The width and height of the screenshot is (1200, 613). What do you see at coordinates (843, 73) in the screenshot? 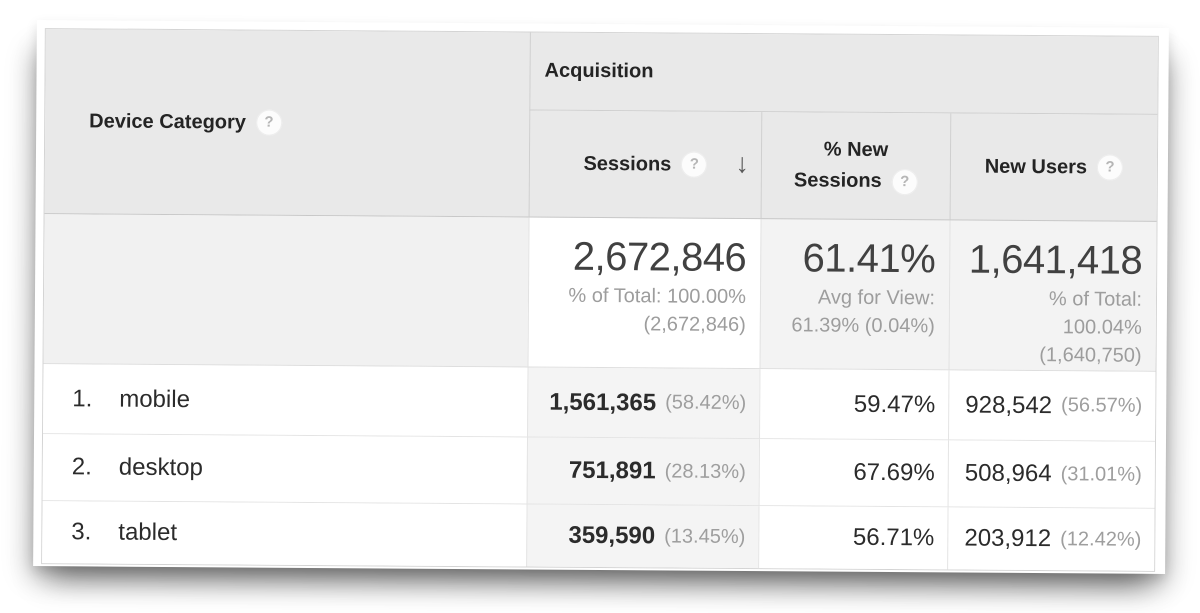
I see `acquisition-group-header: Acquisition` at bounding box center [843, 73].